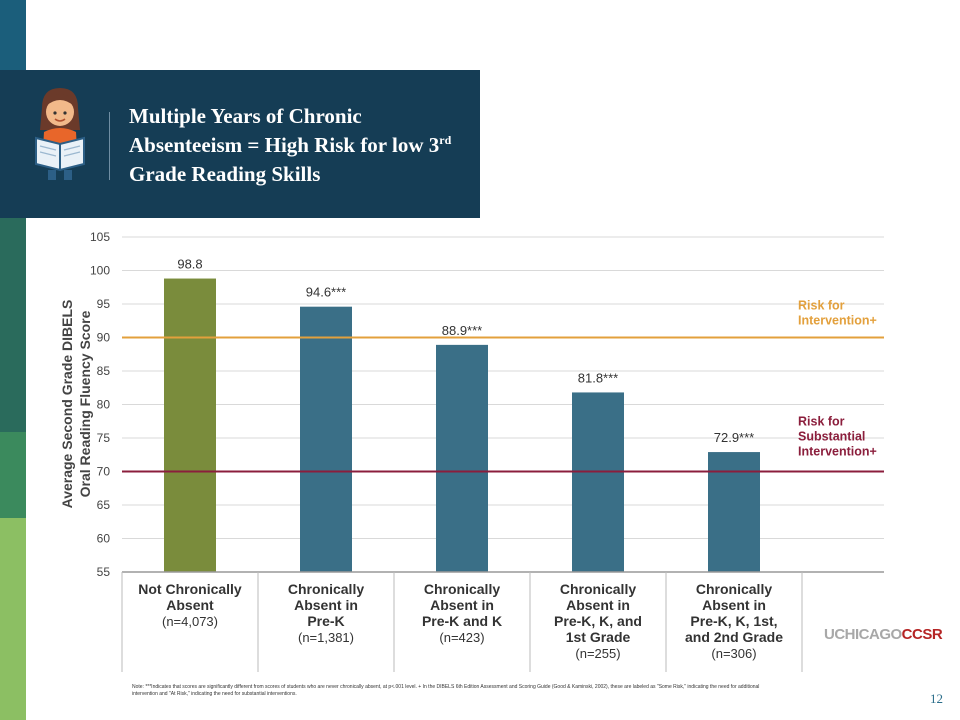 The image size is (960, 720). I want to click on y-tick-label: 90, so click(104, 338).